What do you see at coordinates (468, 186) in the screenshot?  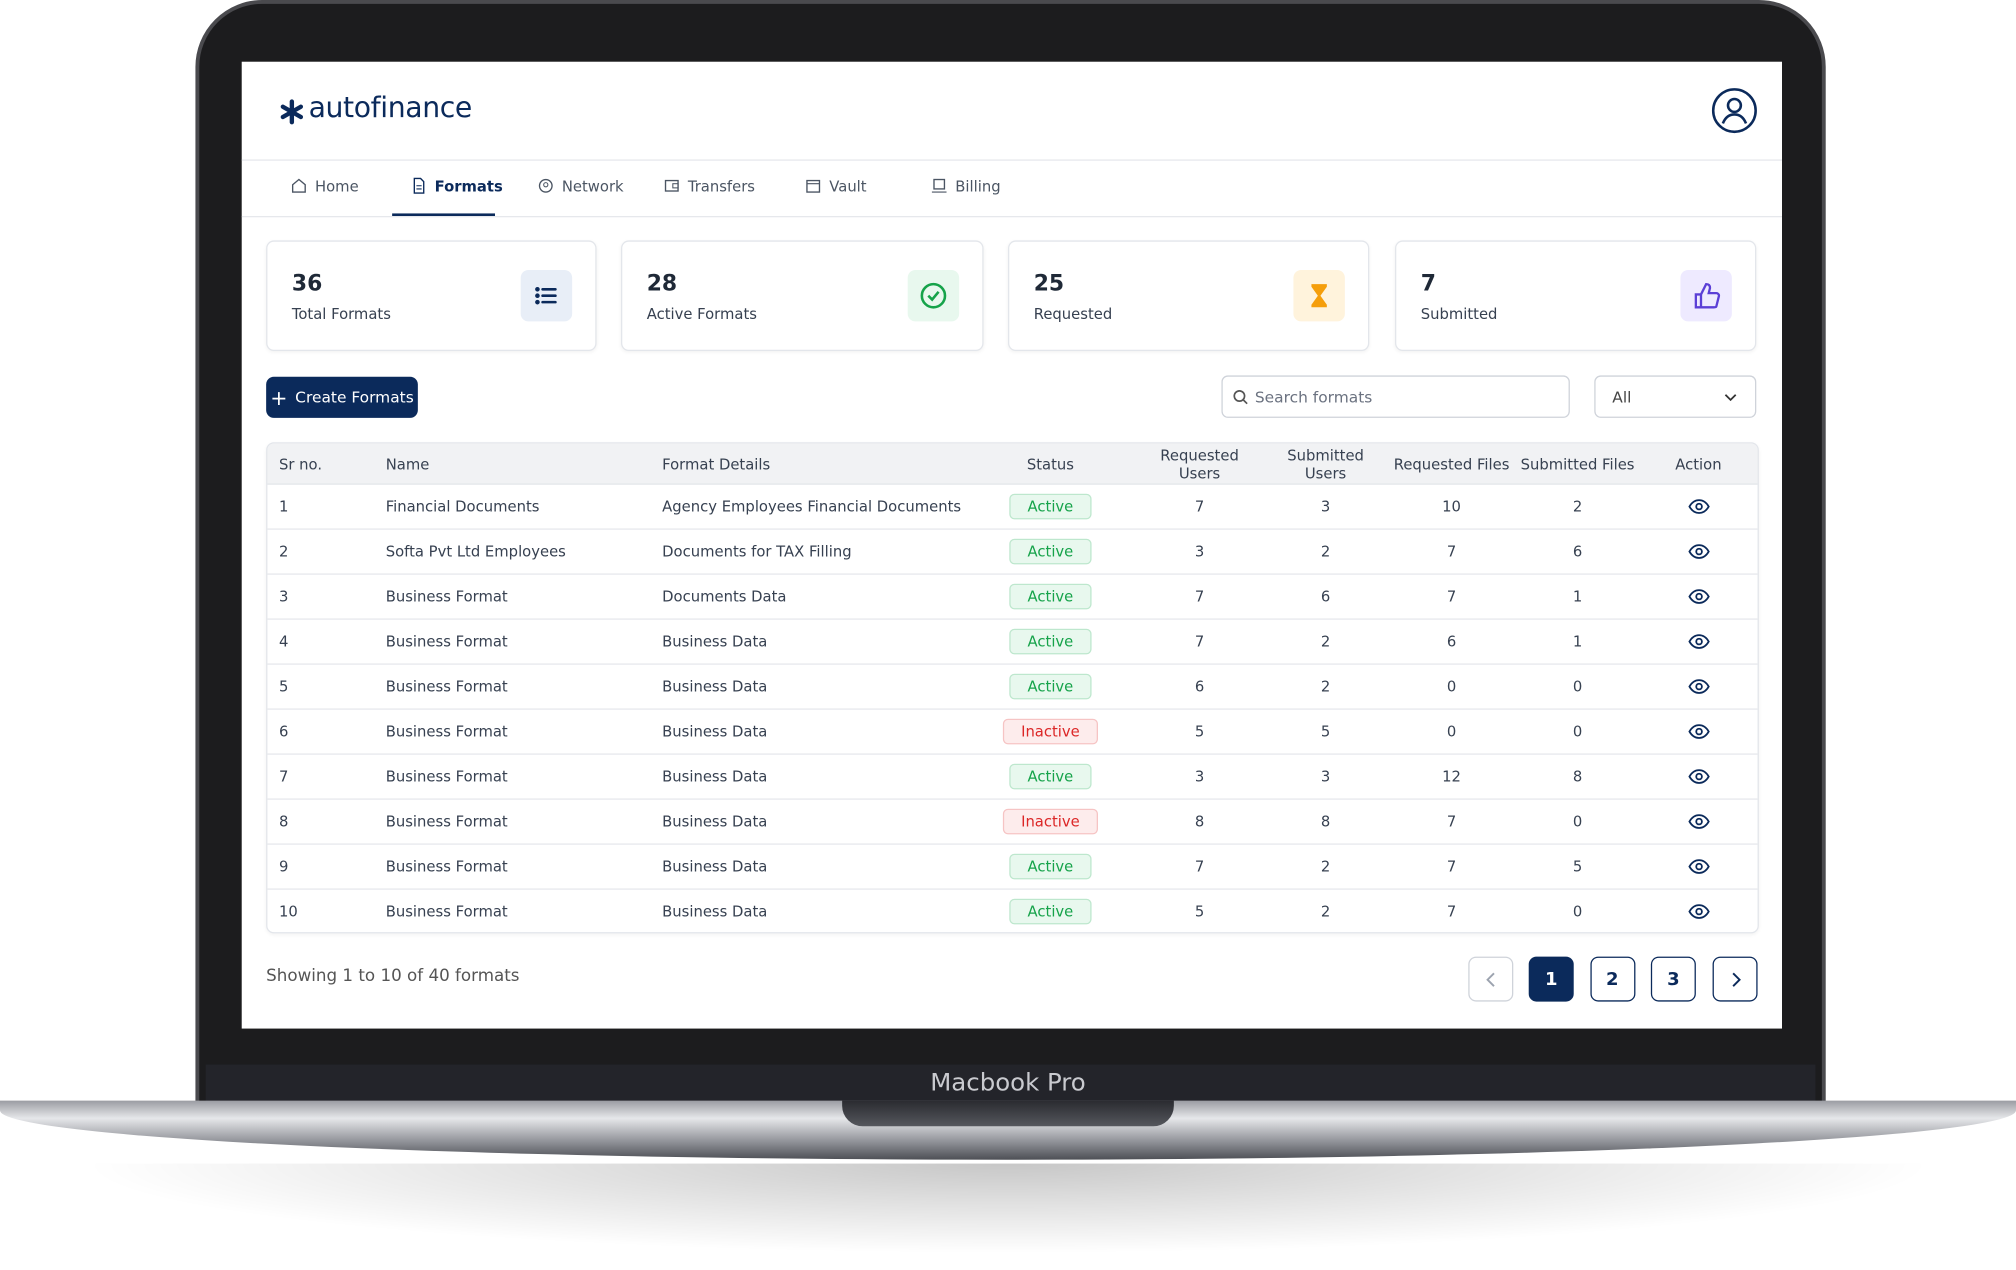 I see `nav-label: Formats` at bounding box center [468, 186].